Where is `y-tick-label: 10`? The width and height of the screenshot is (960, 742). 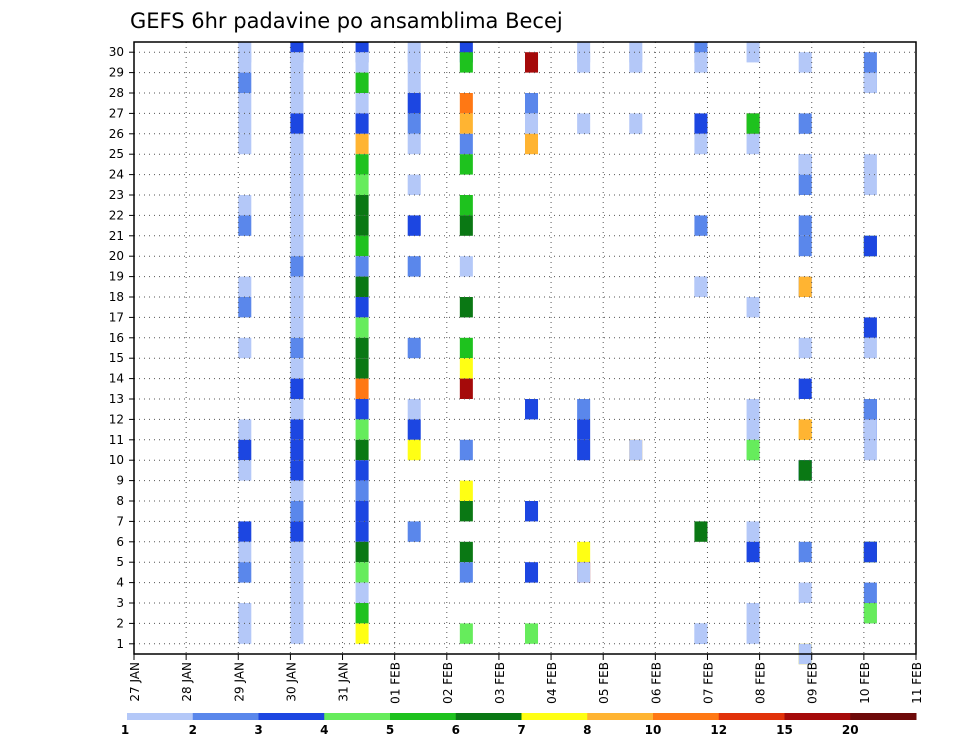
y-tick-label: 10 is located at coordinates (116, 460).